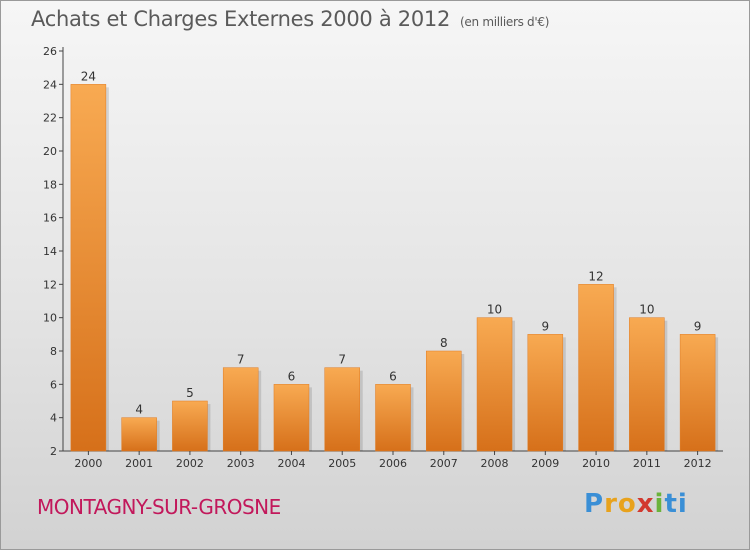  Describe the element at coordinates (241, 19) in the screenshot. I see `chart-title-text: Achats et Charges Externes 2000 à 2012` at that location.